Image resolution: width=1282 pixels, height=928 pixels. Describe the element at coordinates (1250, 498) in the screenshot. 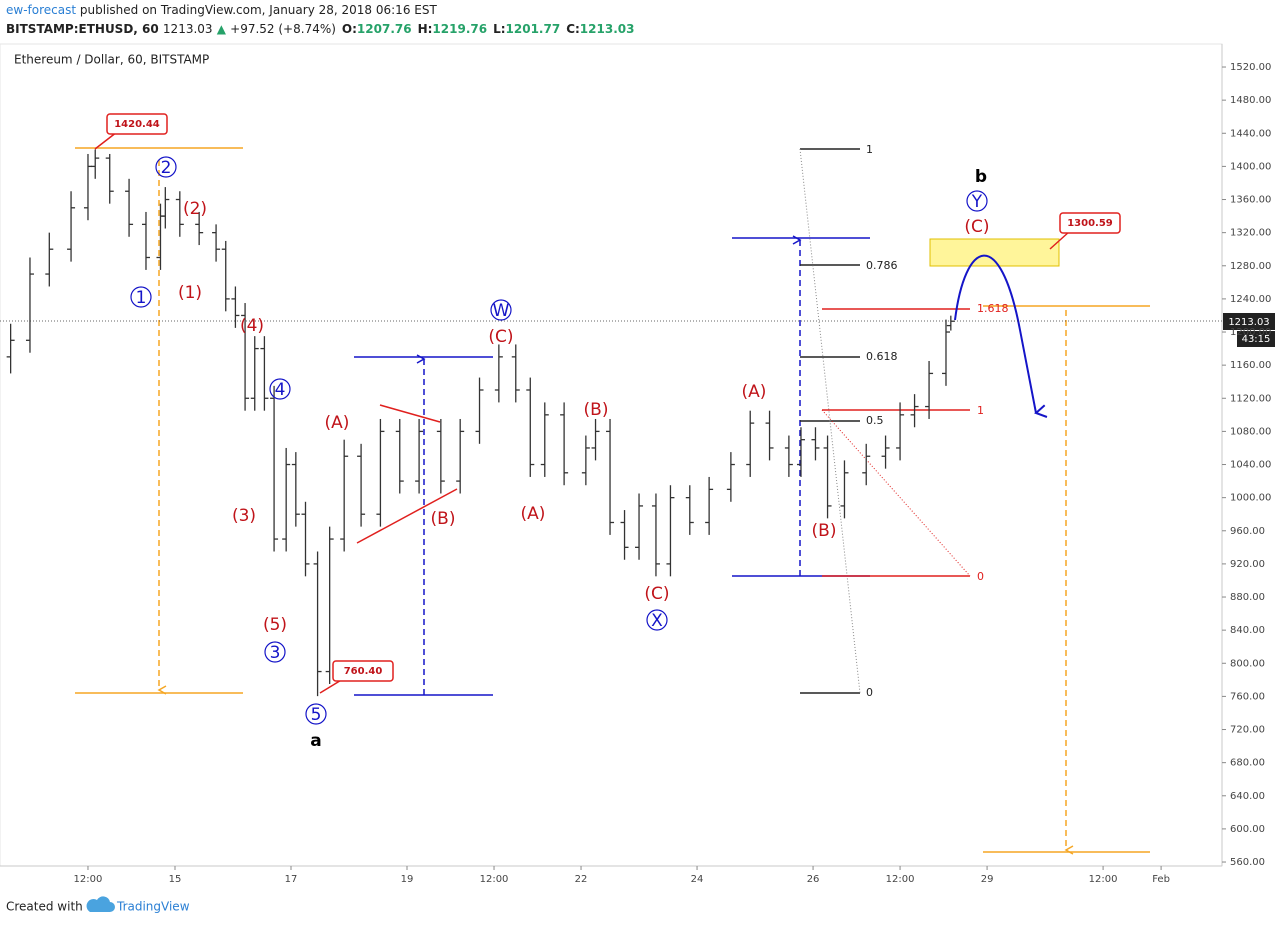

I see `y-tick-label: 1000.00` at that location.